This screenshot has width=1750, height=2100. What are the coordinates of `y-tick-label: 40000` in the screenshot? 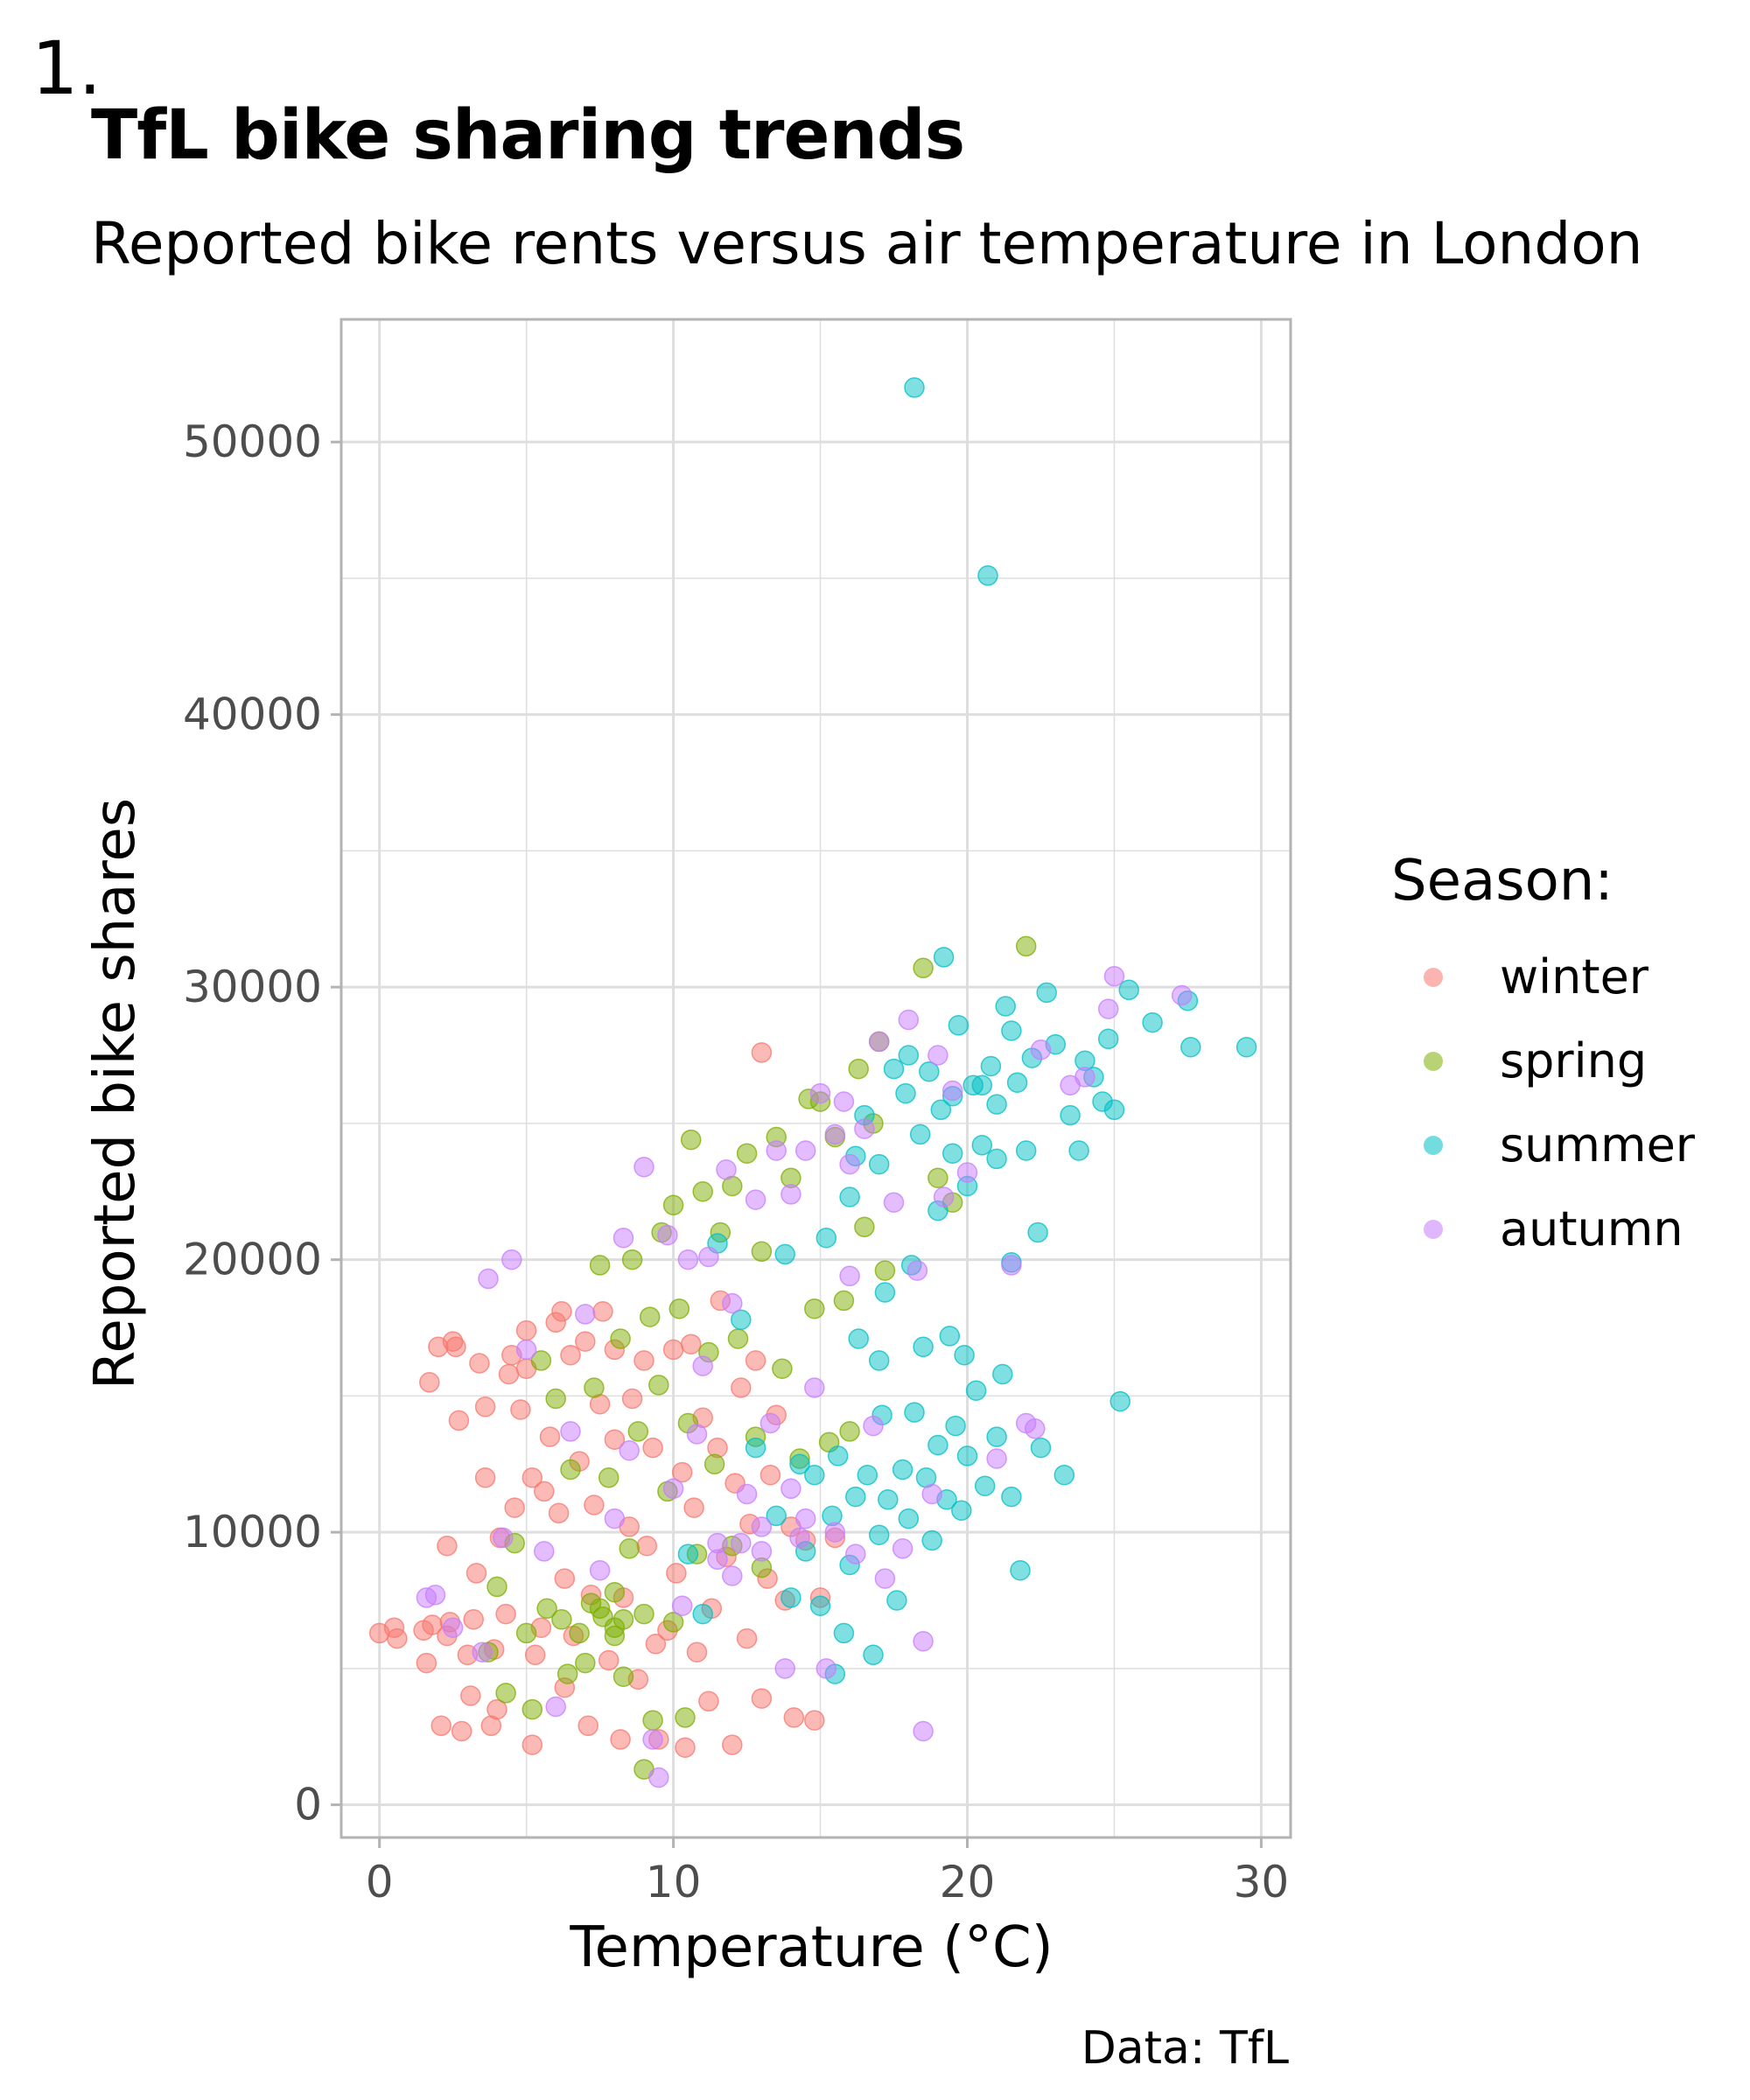 It's located at (252, 715).